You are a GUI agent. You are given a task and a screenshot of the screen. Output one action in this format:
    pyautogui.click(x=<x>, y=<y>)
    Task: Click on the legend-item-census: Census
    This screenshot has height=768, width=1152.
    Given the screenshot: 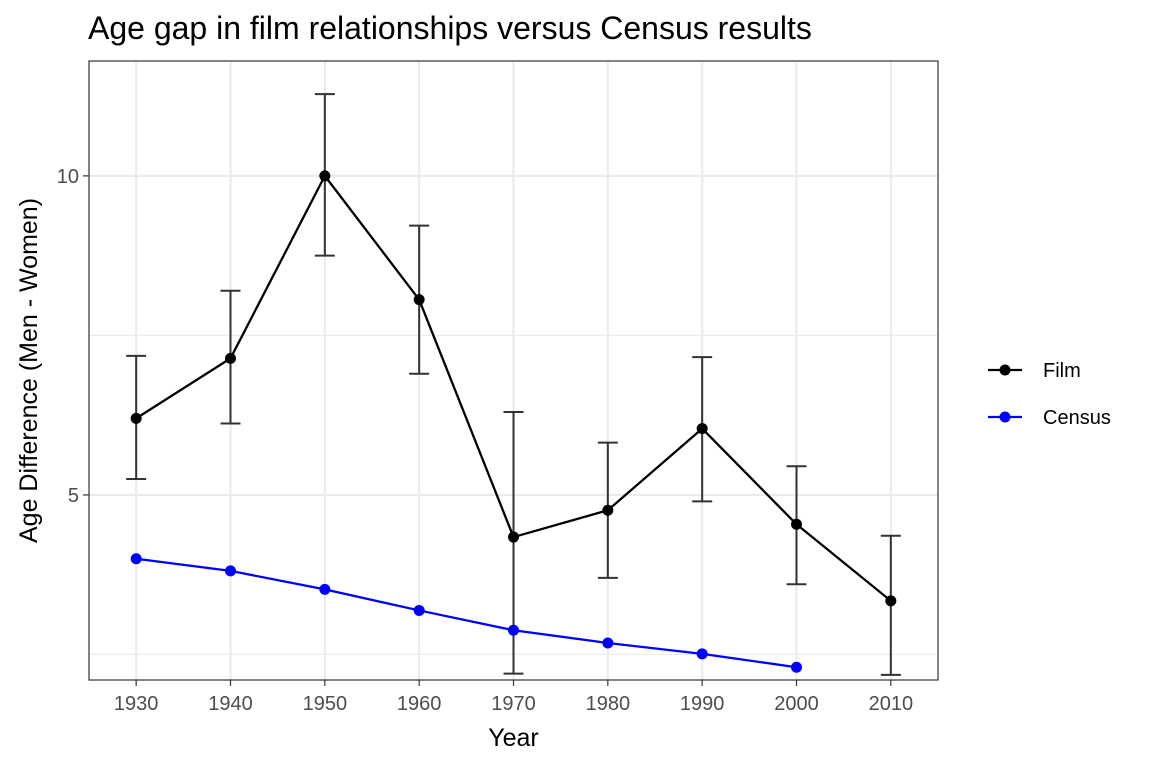 What is the action you would take?
    pyautogui.click(x=1049, y=418)
    